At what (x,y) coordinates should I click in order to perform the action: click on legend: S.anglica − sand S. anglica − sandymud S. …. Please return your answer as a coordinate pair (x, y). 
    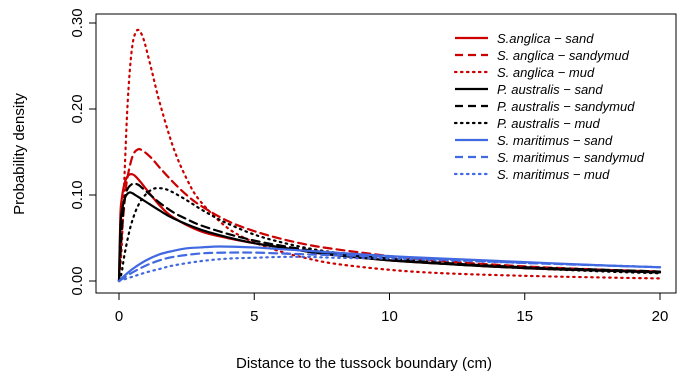
    Looking at the image, I should click on (549, 106).